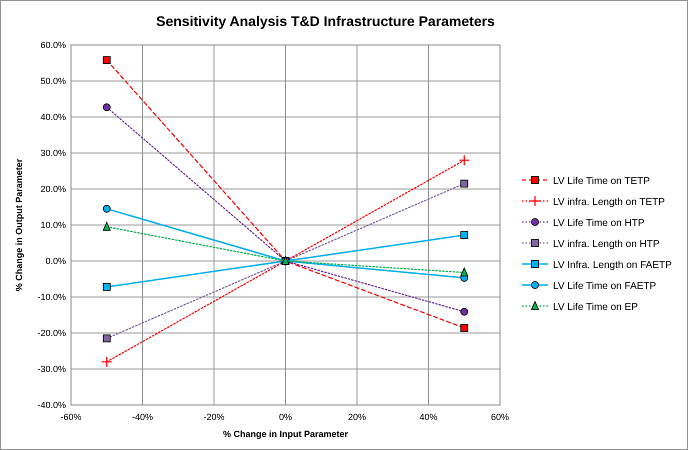  What do you see at coordinates (55, 261) in the screenshot?
I see `y-tick-label: 0.0%` at bounding box center [55, 261].